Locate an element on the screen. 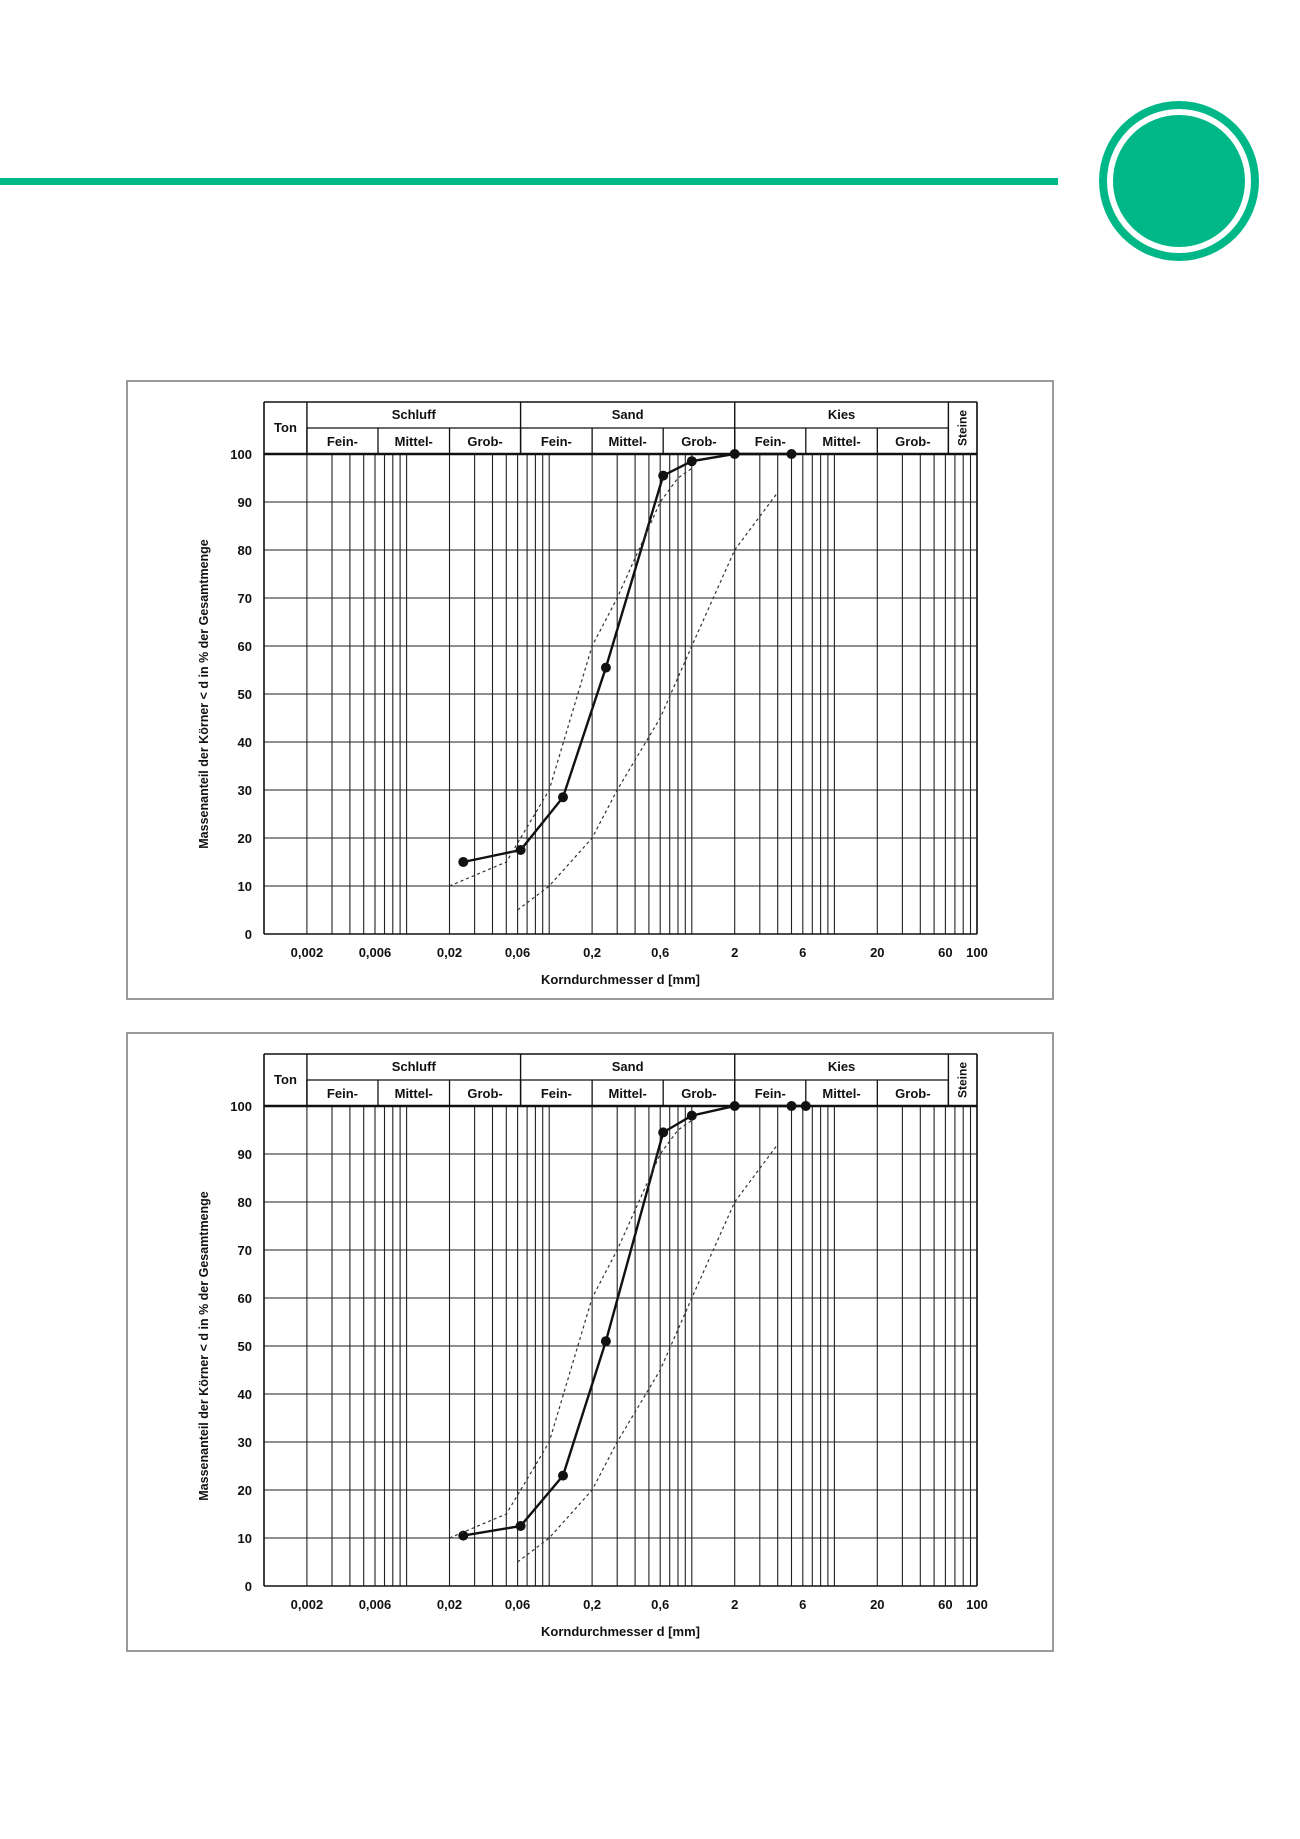 The height and width of the screenshot is (1839, 1300). y-tick-label: 10 is located at coordinates (245, 886).